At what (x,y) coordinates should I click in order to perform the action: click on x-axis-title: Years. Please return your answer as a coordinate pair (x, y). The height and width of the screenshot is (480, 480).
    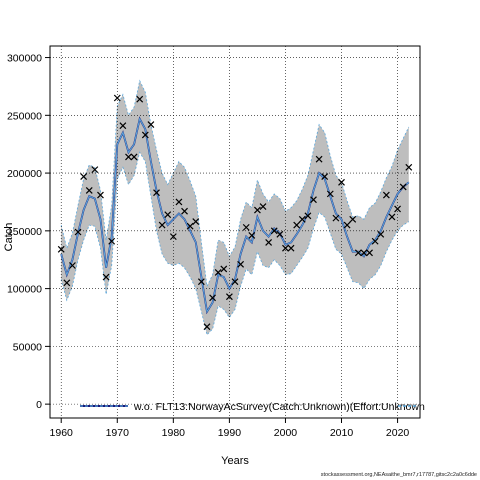
    Looking at the image, I should click on (235, 461).